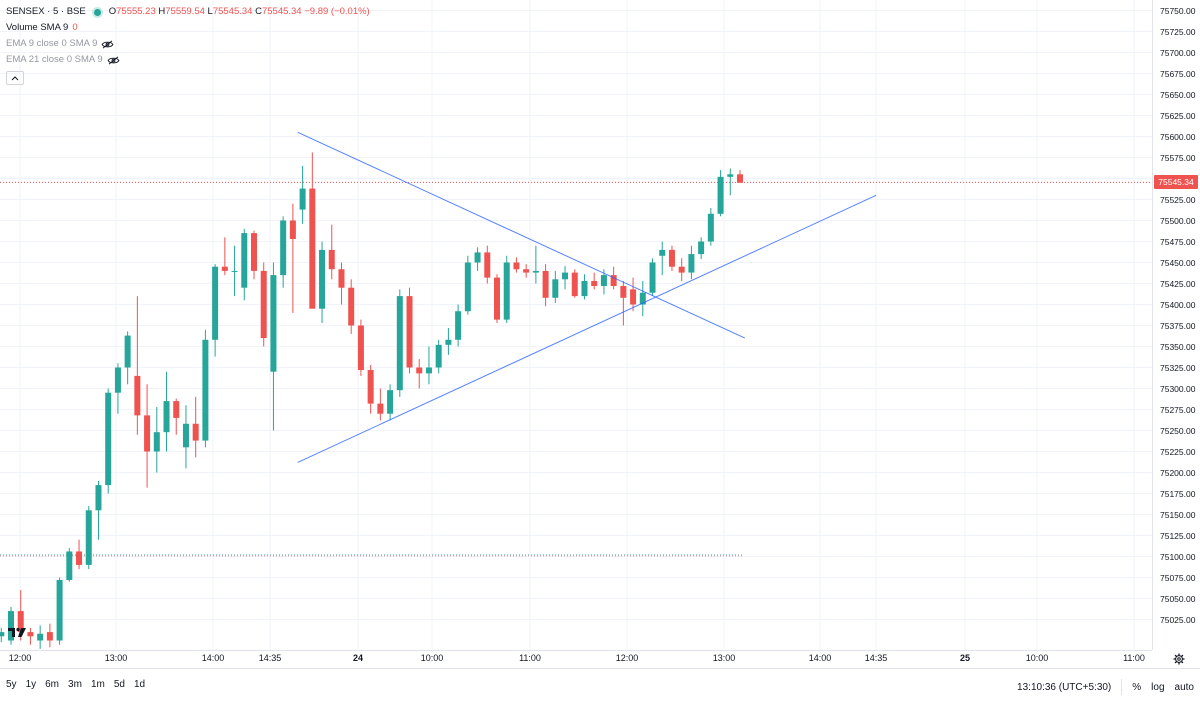 This screenshot has width=1200, height=706. I want to click on range-button-1y: 1y, so click(31, 684).